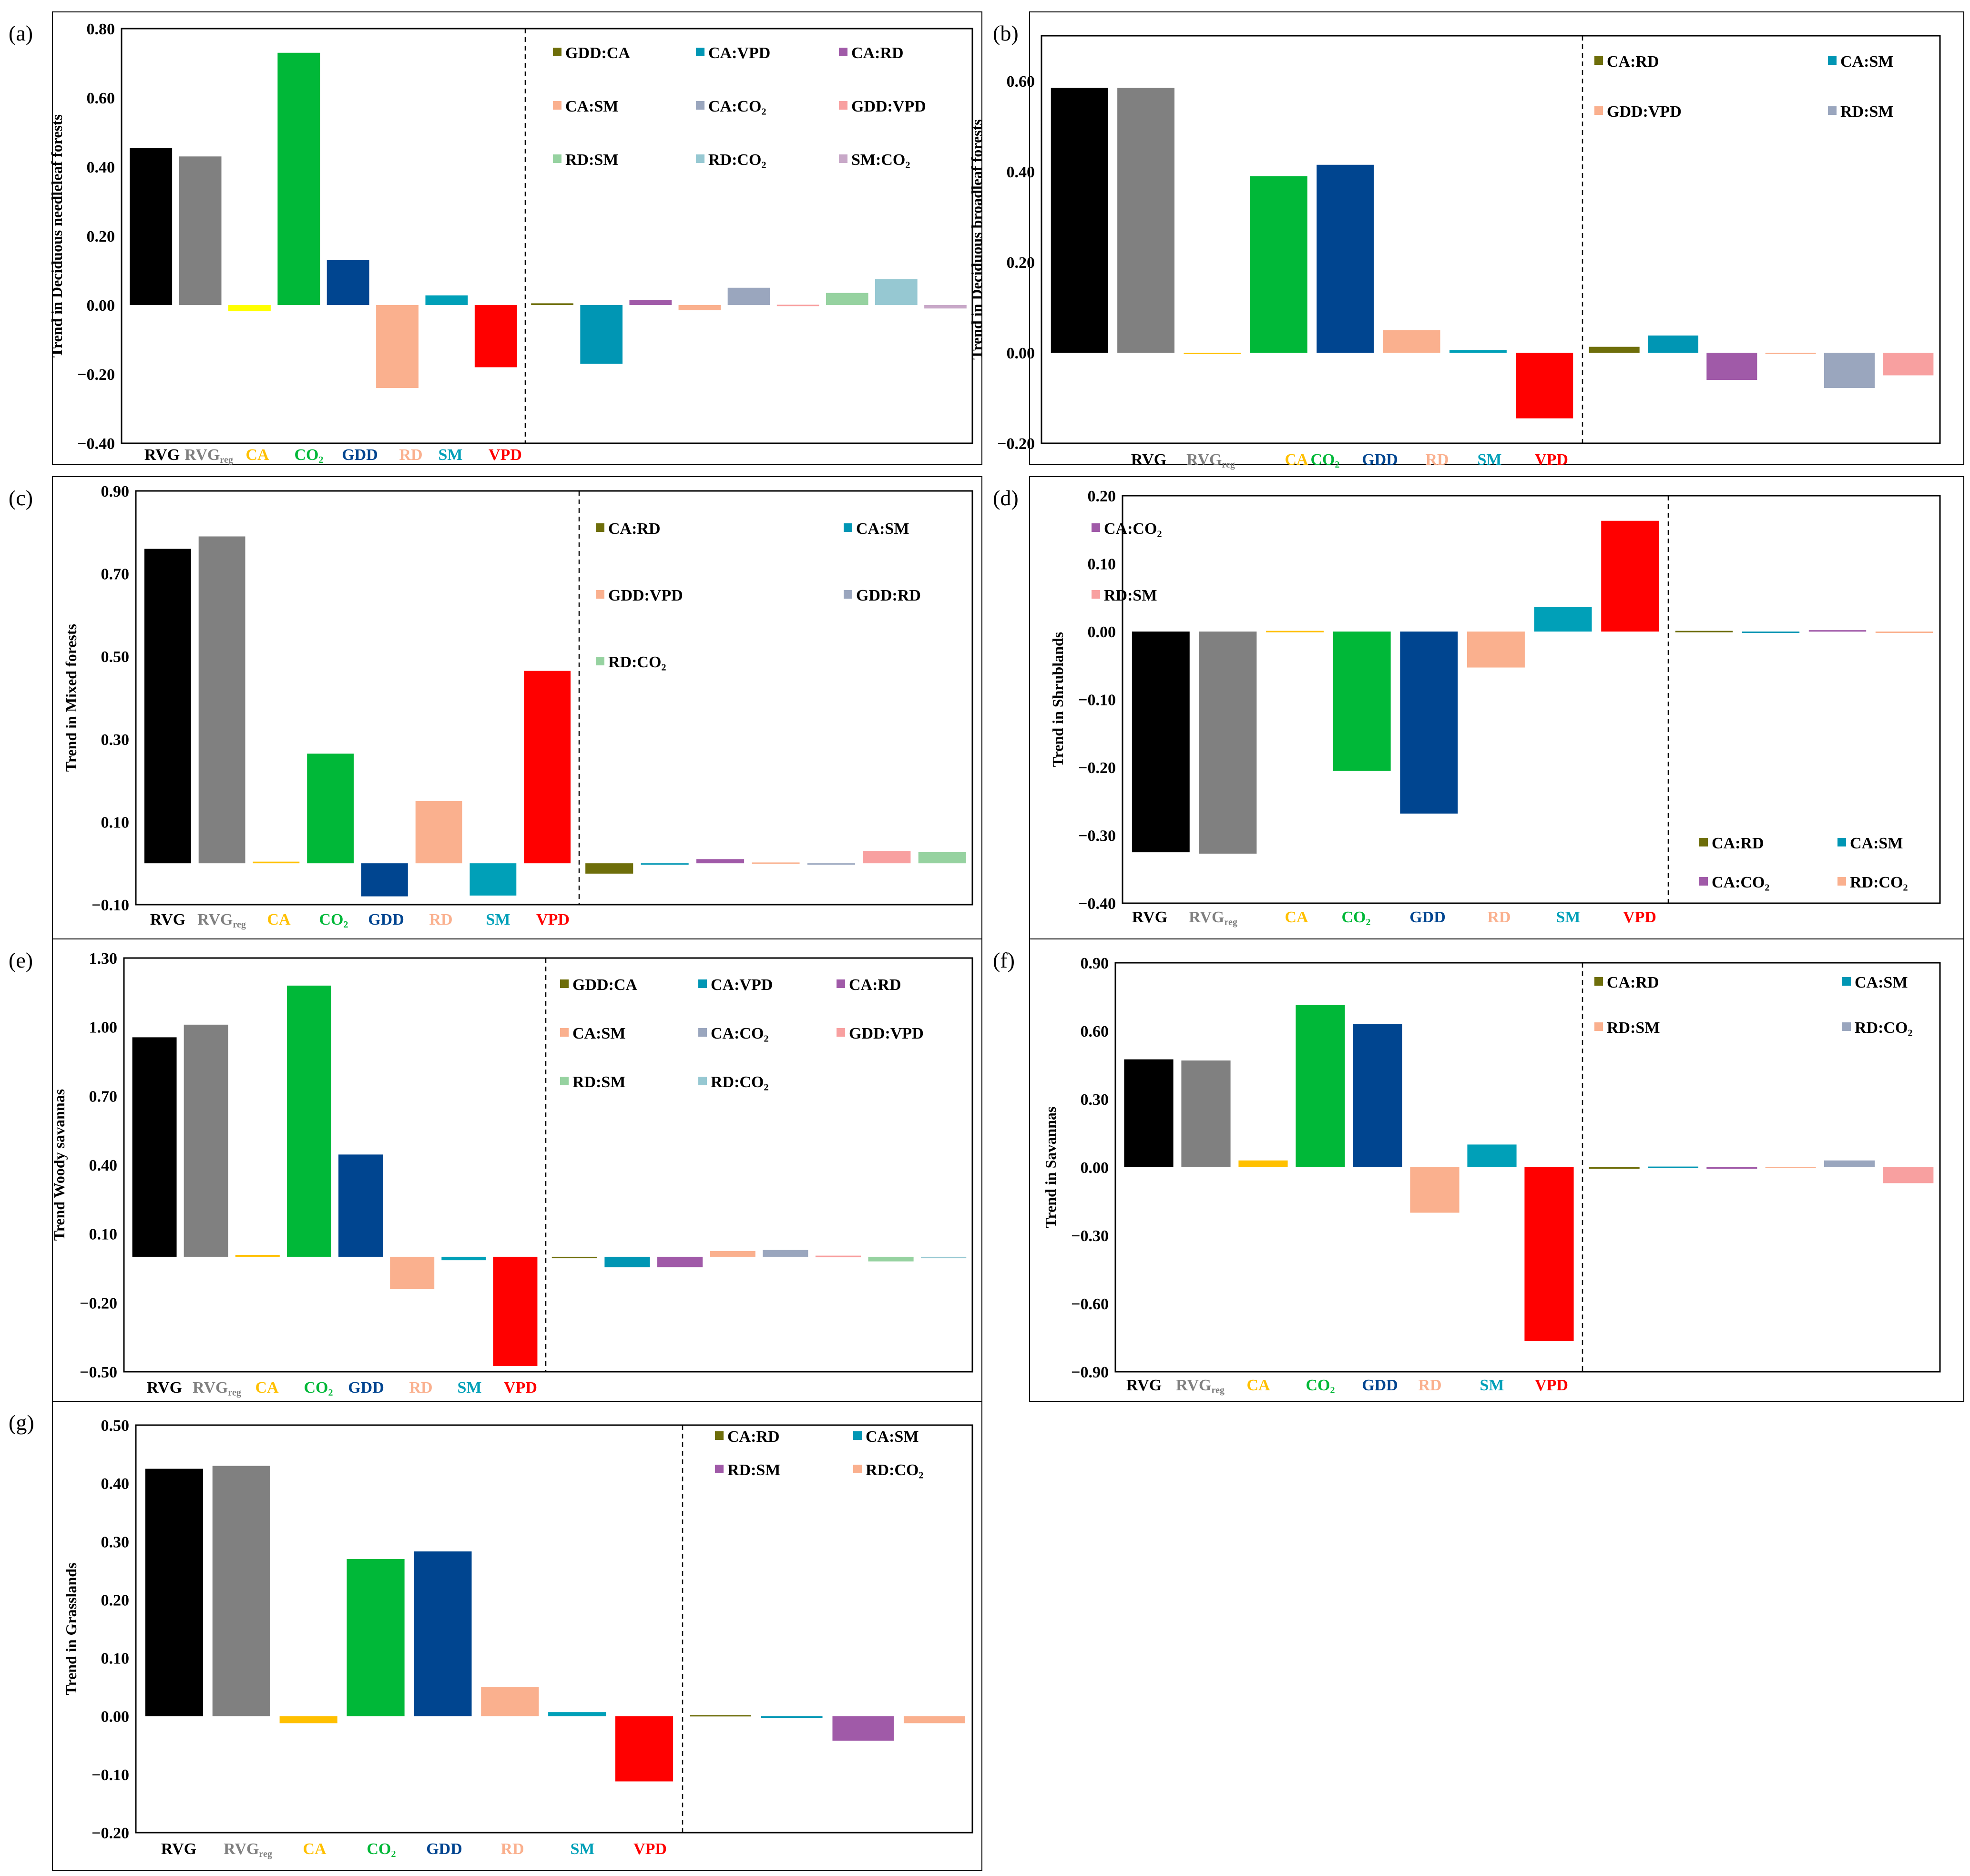  What do you see at coordinates (627, 1261) in the screenshot?
I see `bar-CA:VPD` at bounding box center [627, 1261].